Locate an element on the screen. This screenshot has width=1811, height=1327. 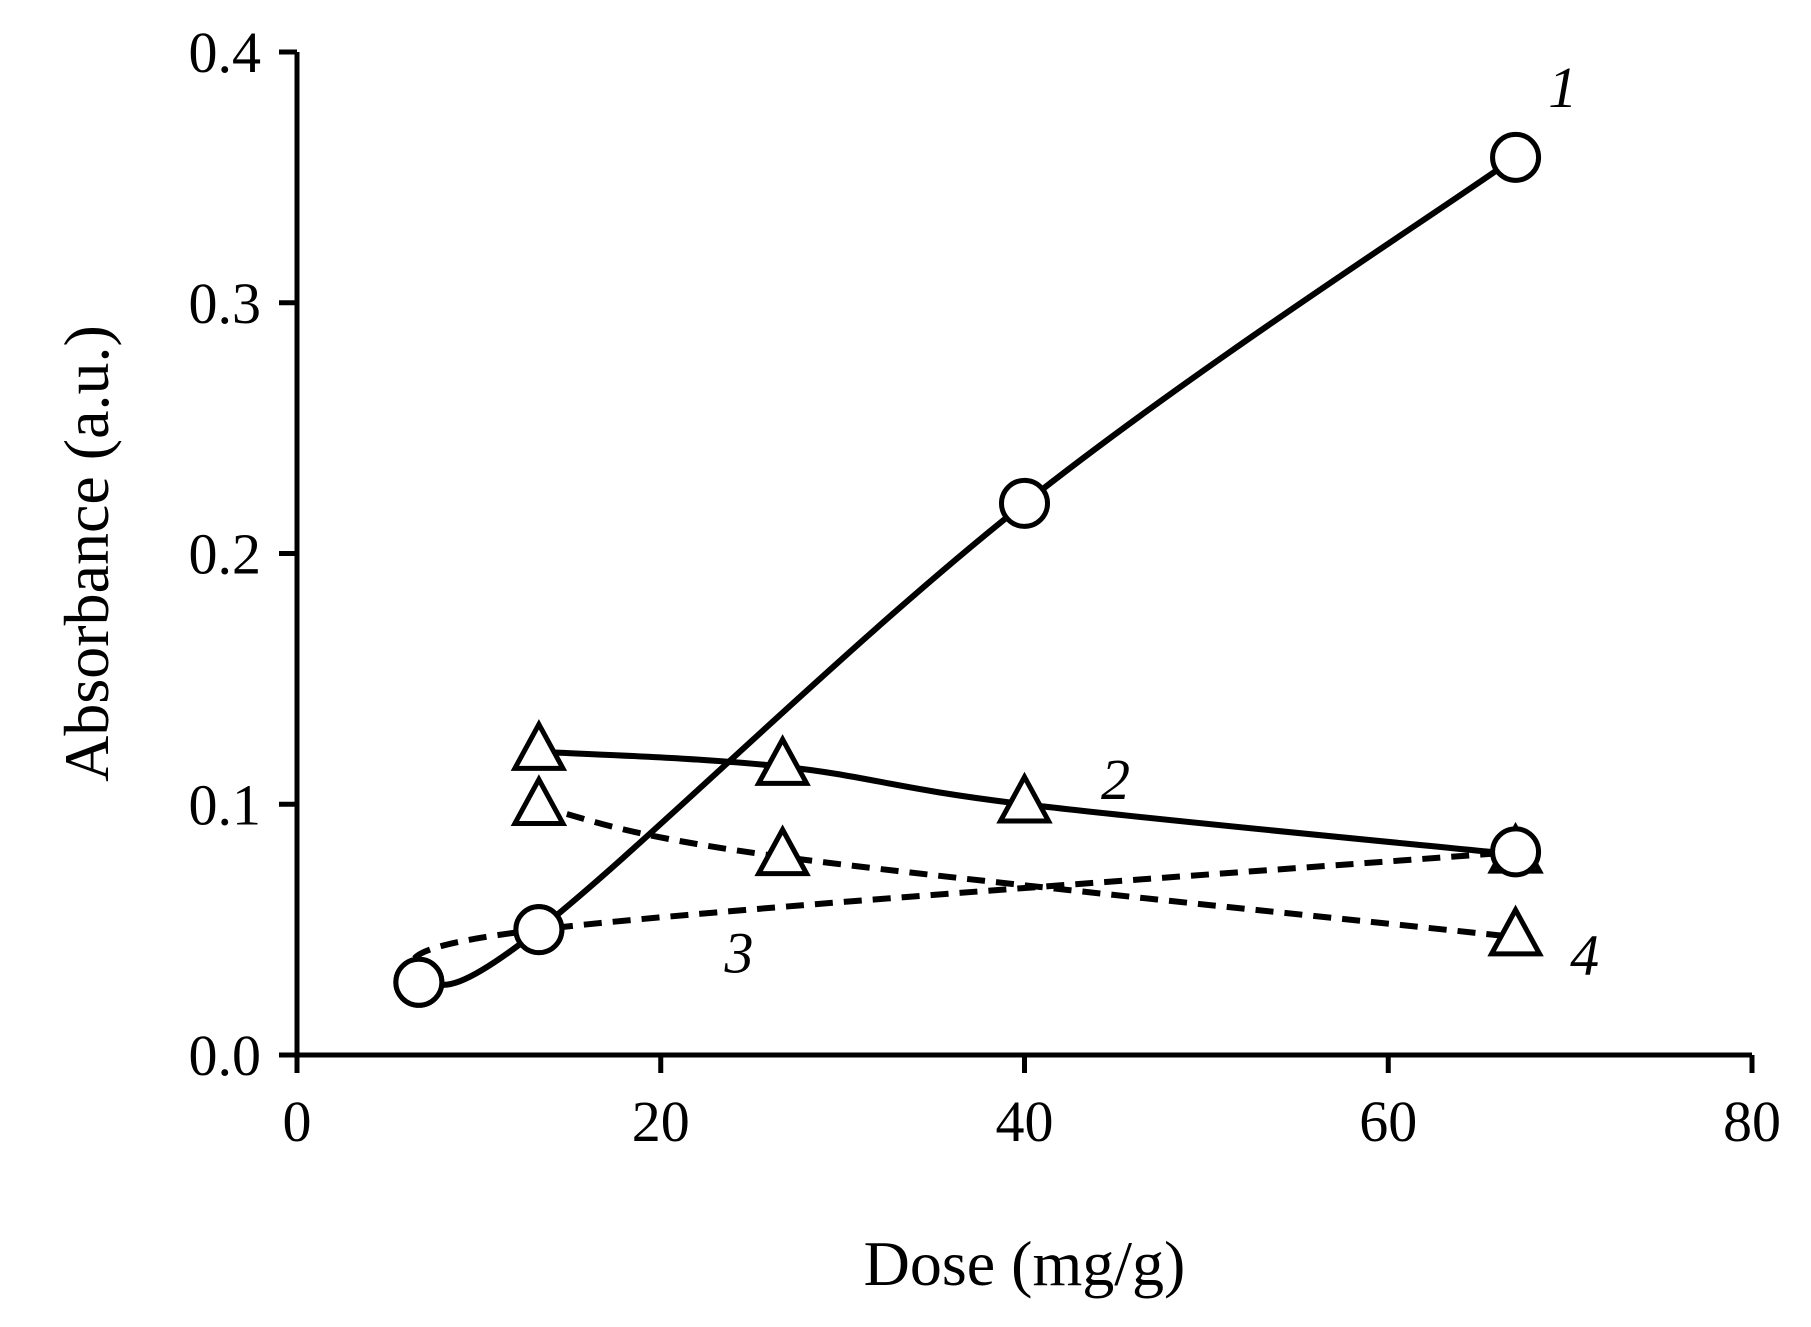
x-tick-label: 0 is located at coordinates (297, 1121).